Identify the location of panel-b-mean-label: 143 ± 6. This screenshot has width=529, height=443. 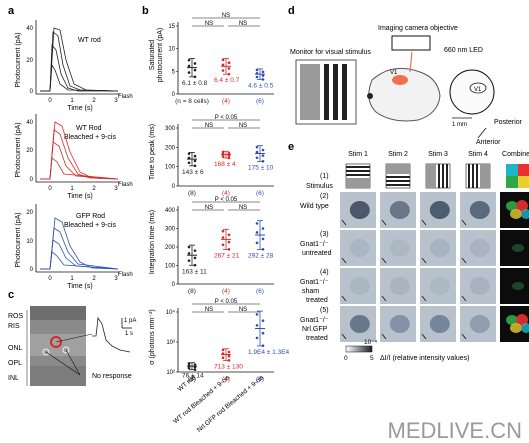
(193, 172).